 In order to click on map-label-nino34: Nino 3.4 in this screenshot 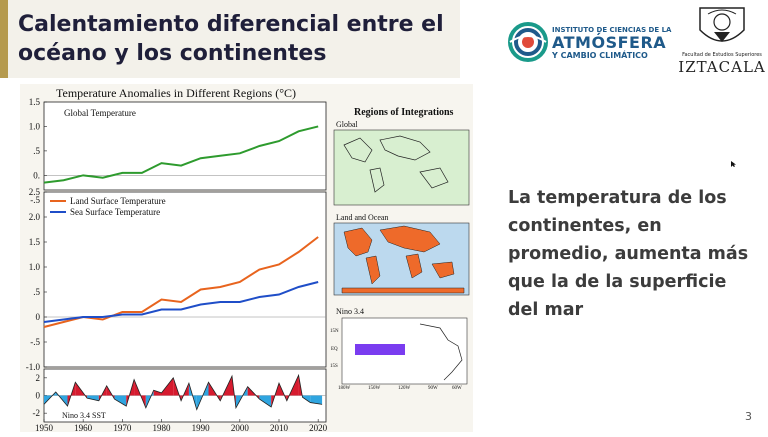, I will do `click(350, 311)`.